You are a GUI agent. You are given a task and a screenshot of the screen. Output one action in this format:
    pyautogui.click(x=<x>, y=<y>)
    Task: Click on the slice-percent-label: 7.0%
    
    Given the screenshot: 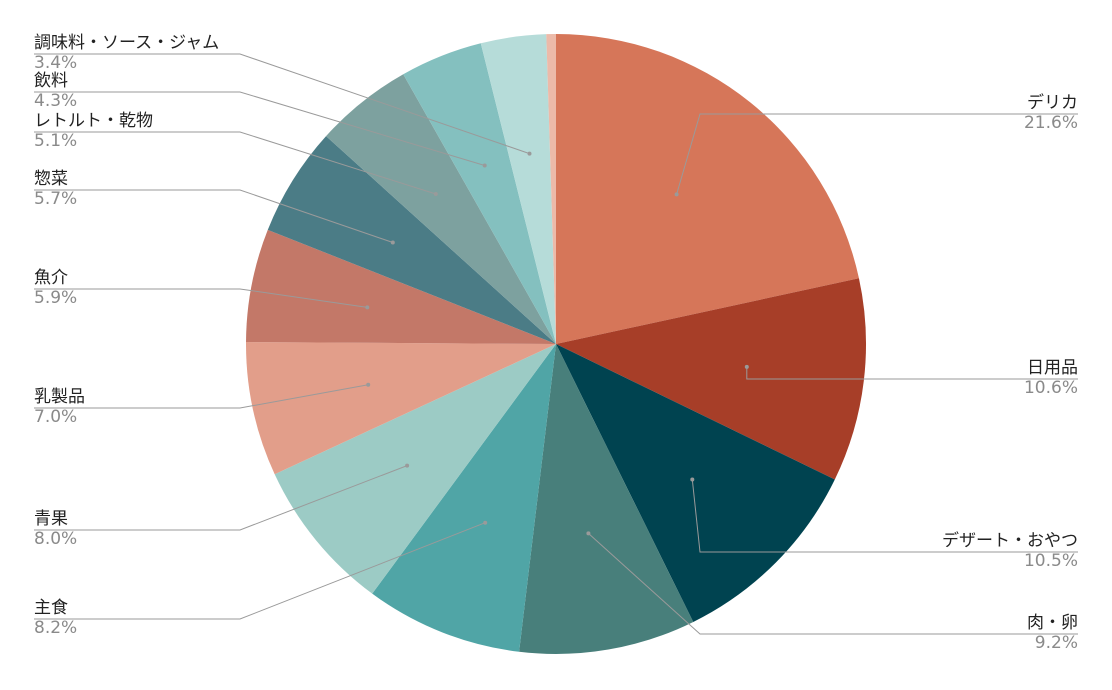 What is the action you would take?
    pyautogui.click(x=55, y=417)
    